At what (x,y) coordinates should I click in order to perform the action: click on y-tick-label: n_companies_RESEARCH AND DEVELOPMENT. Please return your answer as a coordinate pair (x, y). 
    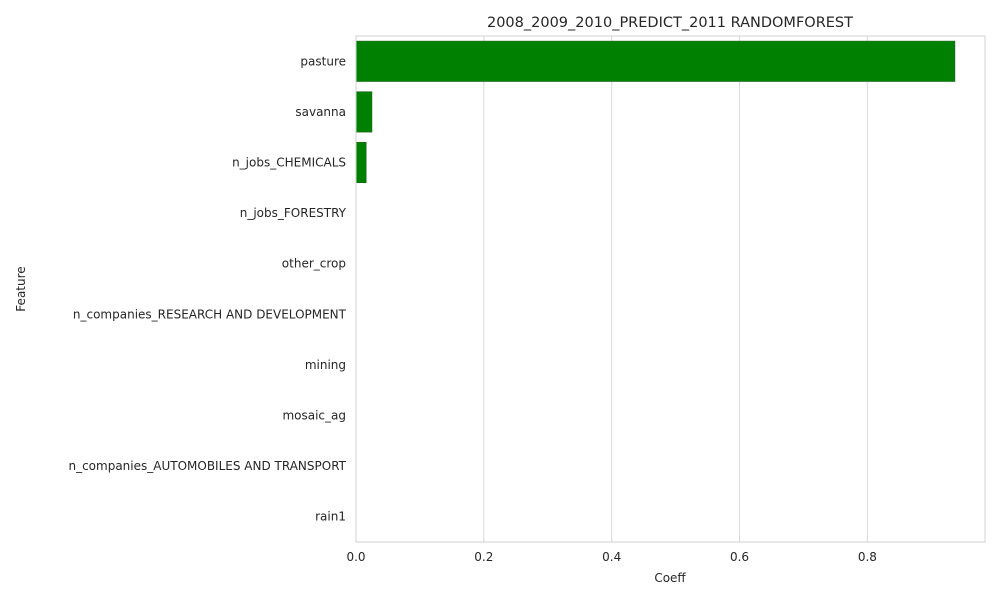
    Looking at the image, I should click on (210, 314).